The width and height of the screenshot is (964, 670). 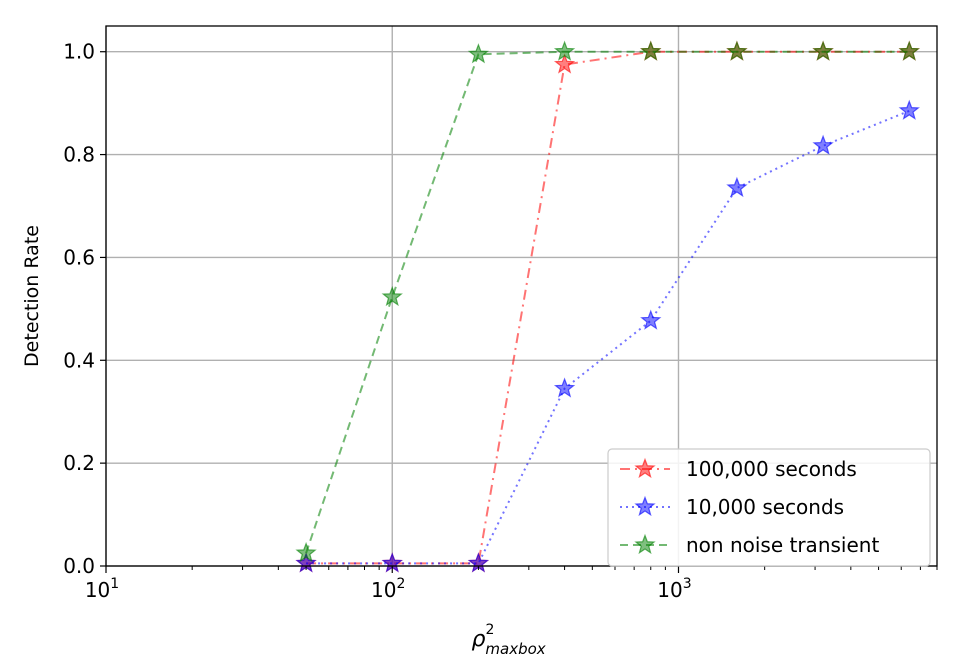 What do you see at coordinates (32, 296) in the screenshot?
I see `y-axis-label: Detection Rate` at bounding box center [32, 296].